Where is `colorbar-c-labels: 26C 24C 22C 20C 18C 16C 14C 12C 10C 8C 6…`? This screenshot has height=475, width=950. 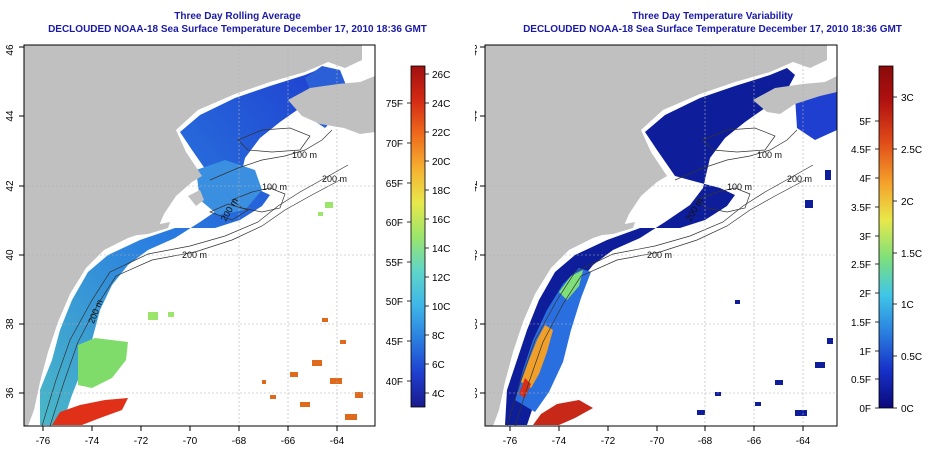
colorbar-c-labels: 26C 24C 22C 20C 18C 16C 14C 12C 10C 8C 6… is located at coordinates (441, 235).